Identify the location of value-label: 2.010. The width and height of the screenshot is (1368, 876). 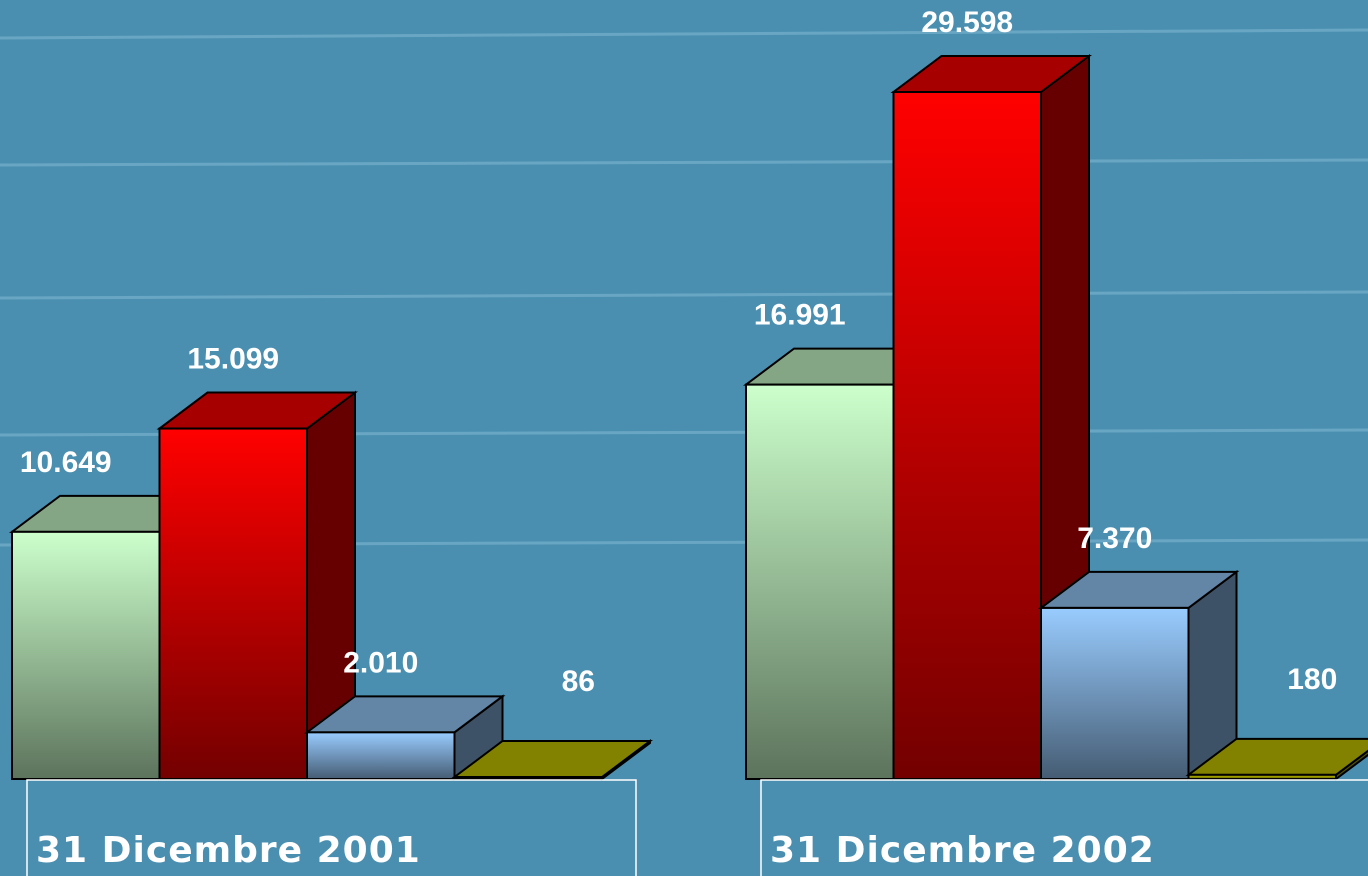
(380, 662).